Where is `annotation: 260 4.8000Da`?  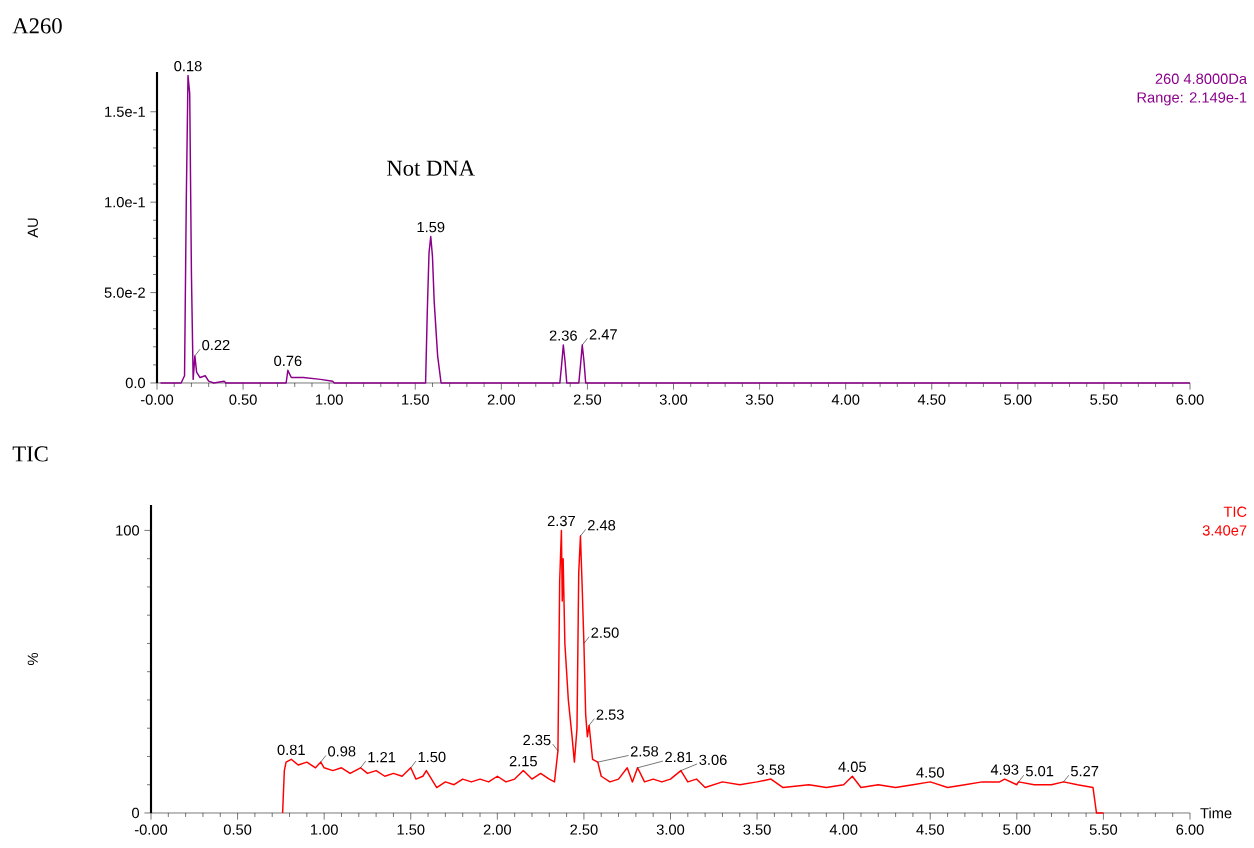
annotation: 260 4.8000Da is located at coordinates (1201, 78).